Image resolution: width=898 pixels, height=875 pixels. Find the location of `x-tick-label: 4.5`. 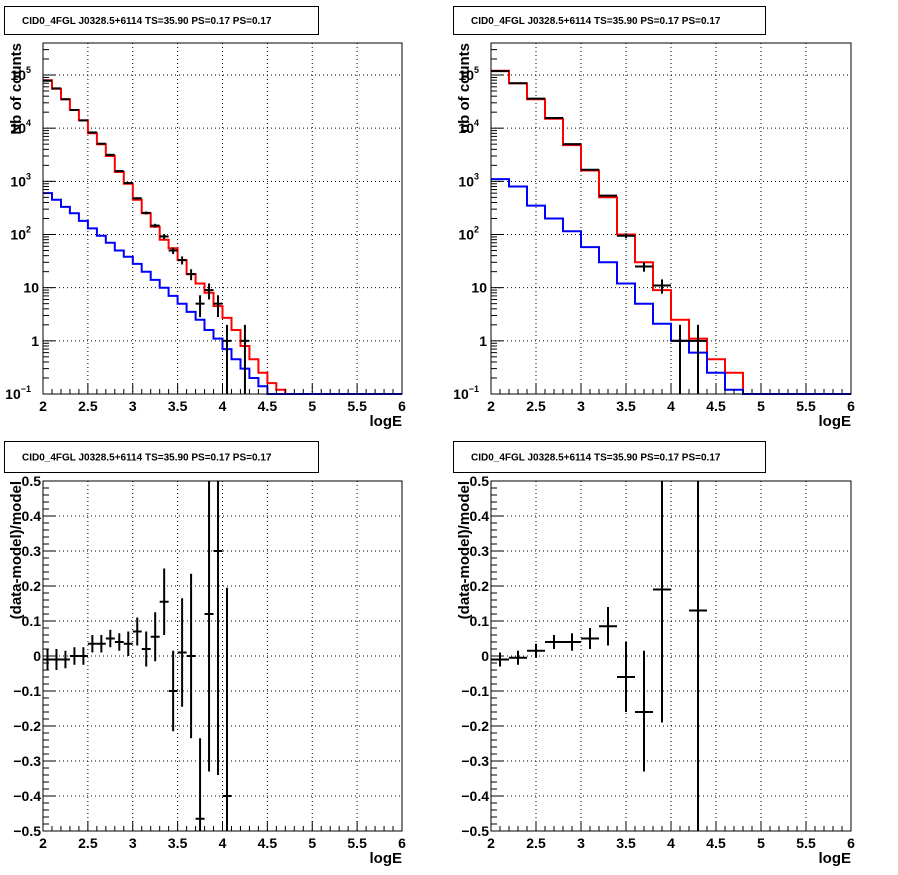

x-tick-label: 4.5 is located at coordinates (268, 843).